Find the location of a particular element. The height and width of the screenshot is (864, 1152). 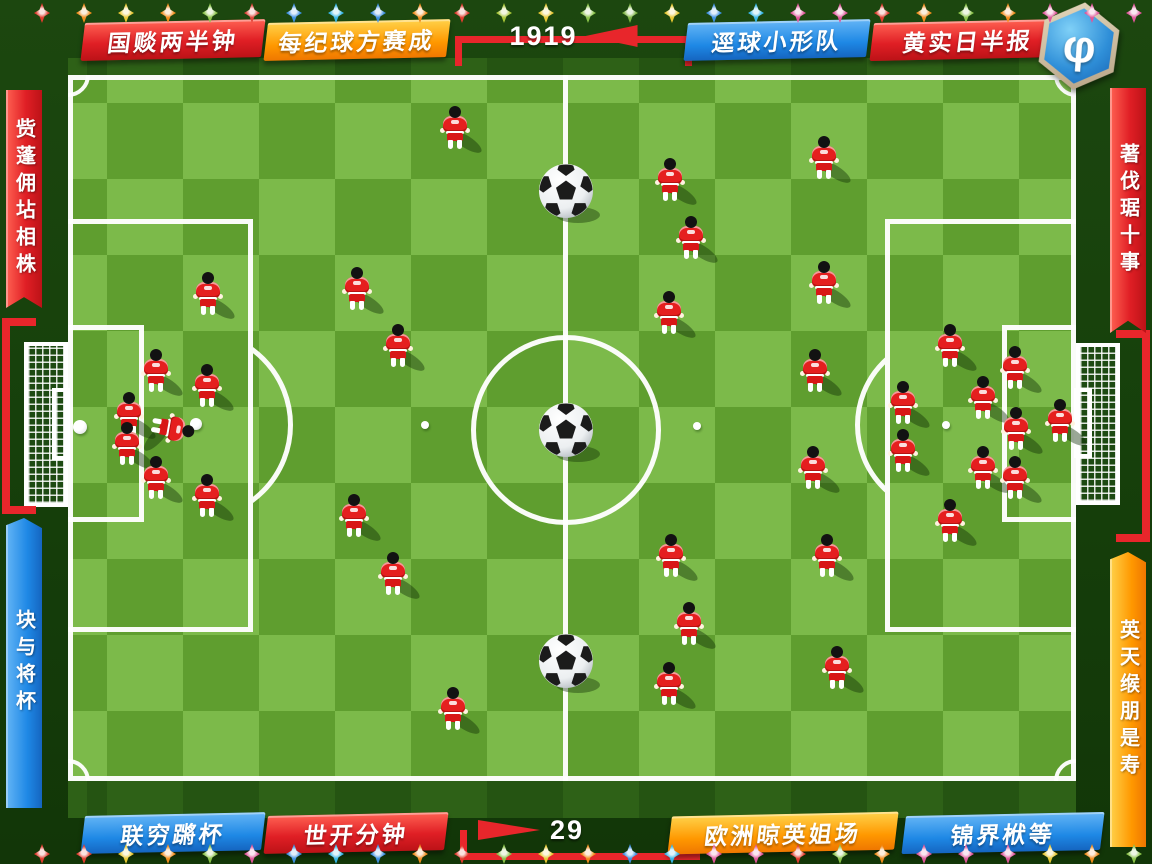

penalty-box-right is located at coordinates (980, 425).